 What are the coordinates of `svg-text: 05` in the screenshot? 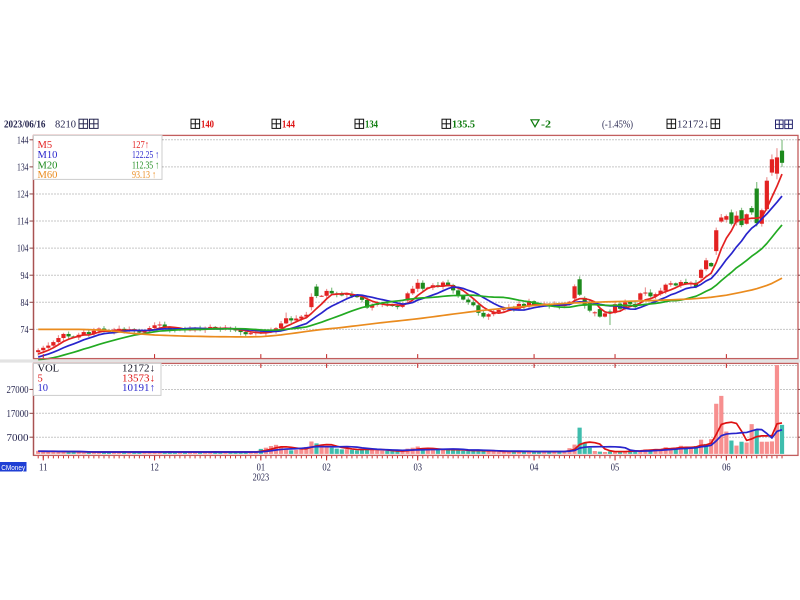 It's located at (615, 468).